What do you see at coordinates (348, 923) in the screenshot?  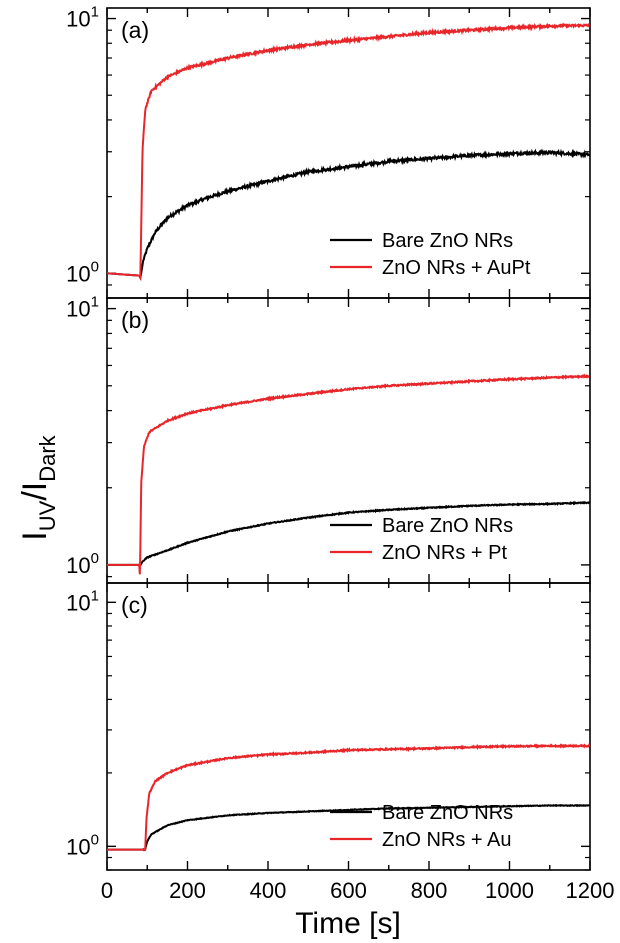 I see `x-axis-label: Time [s]` at bounding box center [348, 923].